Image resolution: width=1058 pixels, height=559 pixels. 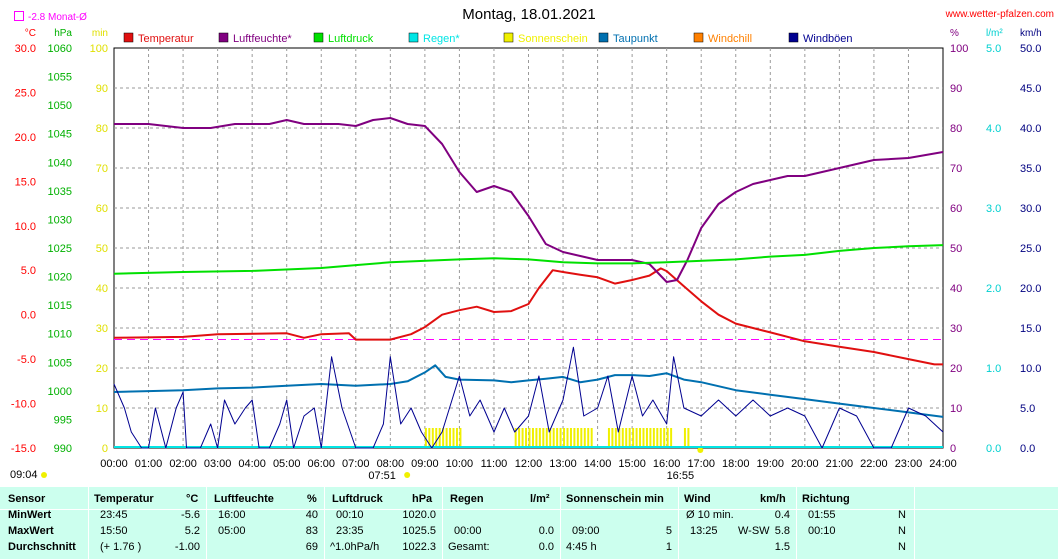 What do you see at coordinates (553, 39) in the screenshot?
I see `legend-label-sonnenschein: Sonnenschein` at bounding box center [553, 39].